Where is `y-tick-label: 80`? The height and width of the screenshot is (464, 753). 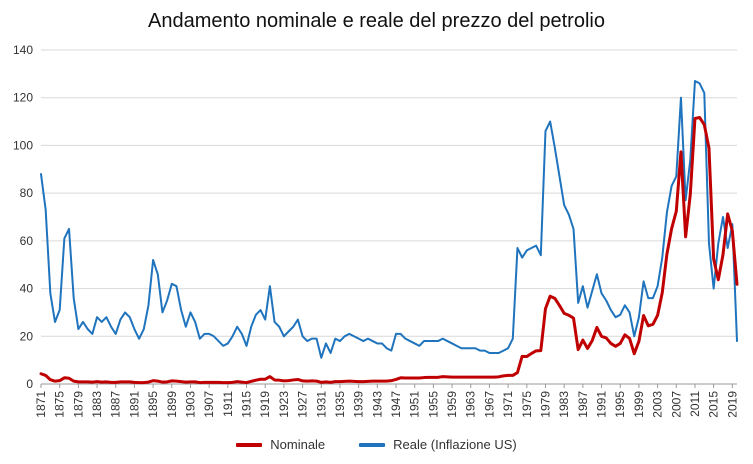
y-tick-label: 80 is located at coordinates (27, 193).